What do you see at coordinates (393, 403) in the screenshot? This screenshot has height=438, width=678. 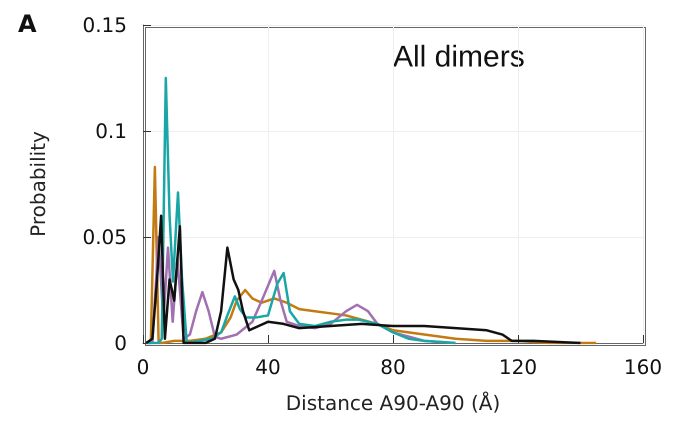 I see `x-axis-title: Distance A90-A90 (Å)` at bounding box center [393, 403].